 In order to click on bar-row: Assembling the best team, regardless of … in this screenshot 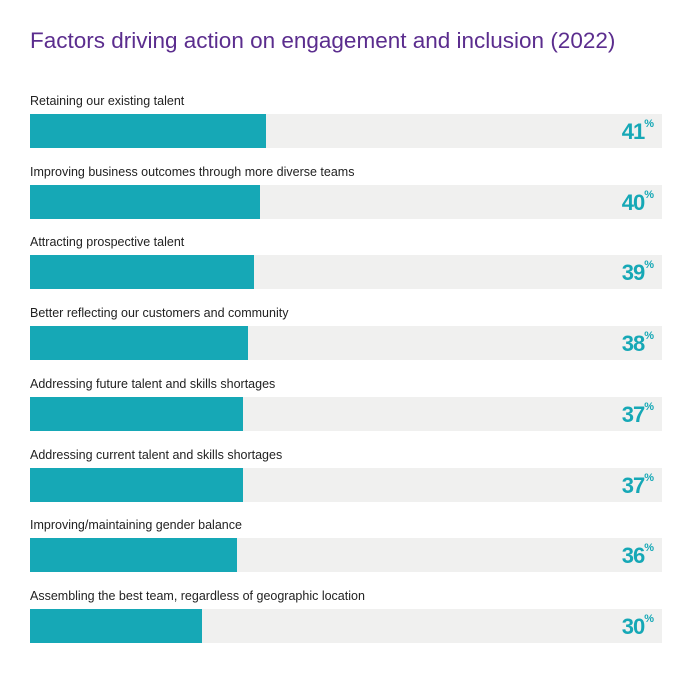, I will do `click(346, 619)`.